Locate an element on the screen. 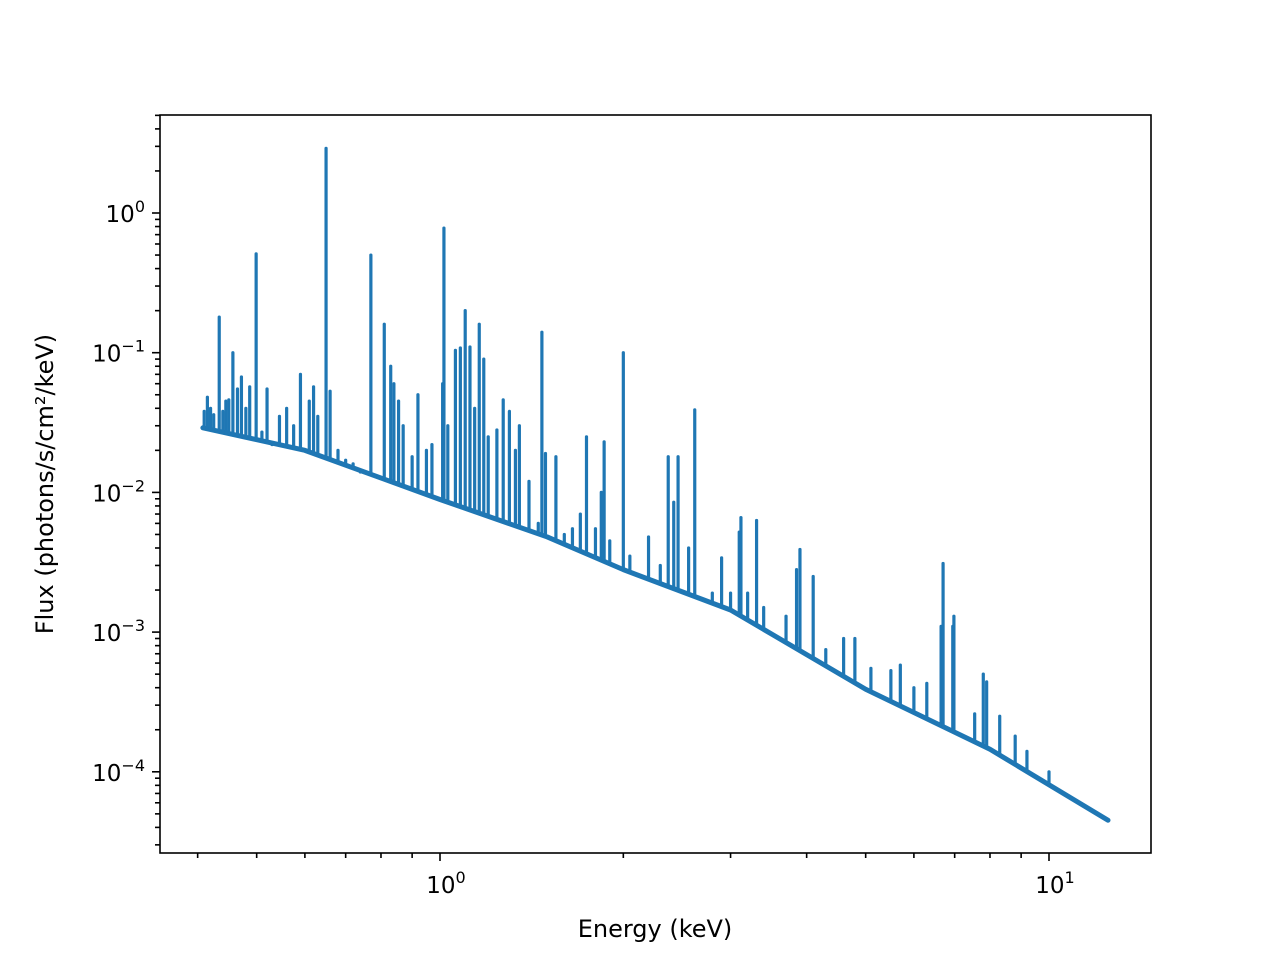  x-tick-label: 10¹ is located at coordinates (1054, 883).